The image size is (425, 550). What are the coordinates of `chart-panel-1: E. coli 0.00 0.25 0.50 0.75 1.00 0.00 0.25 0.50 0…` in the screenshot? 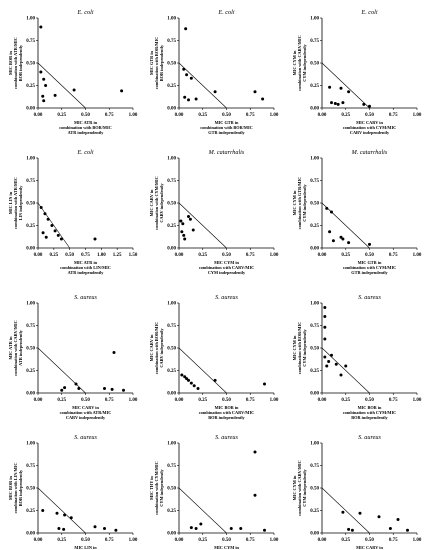 It's located at (73, 72).